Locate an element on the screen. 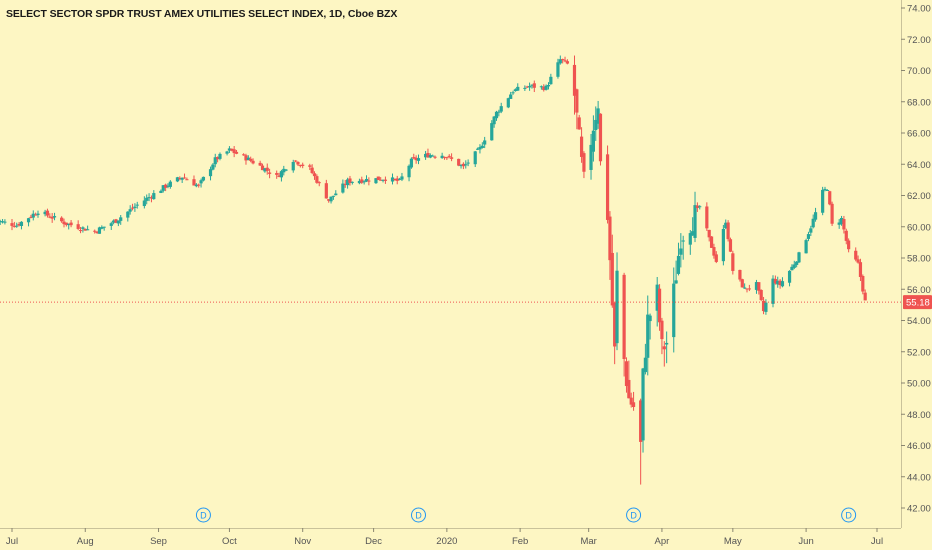 The image size is (932, 550). x-tick-label: Sep is located at coordinates (158, 541).